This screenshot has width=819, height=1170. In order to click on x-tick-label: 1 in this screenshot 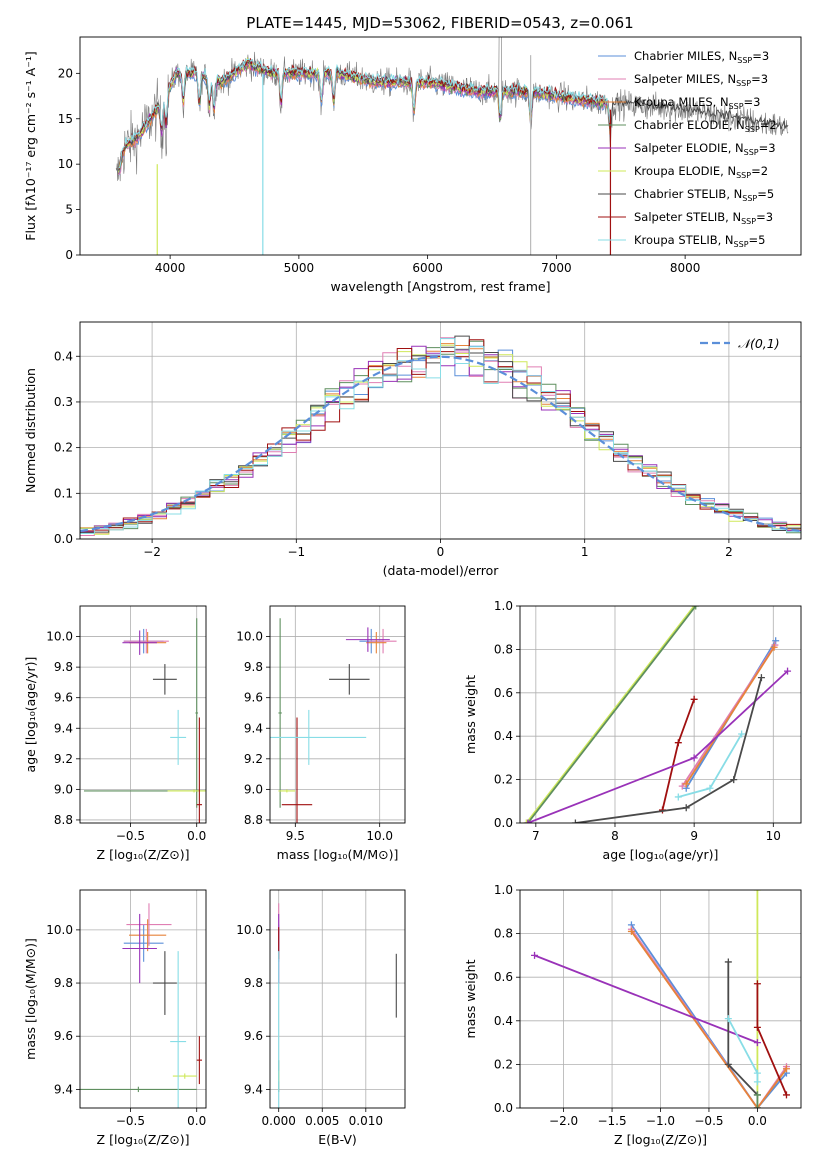, I will do `click(585, 552)`.